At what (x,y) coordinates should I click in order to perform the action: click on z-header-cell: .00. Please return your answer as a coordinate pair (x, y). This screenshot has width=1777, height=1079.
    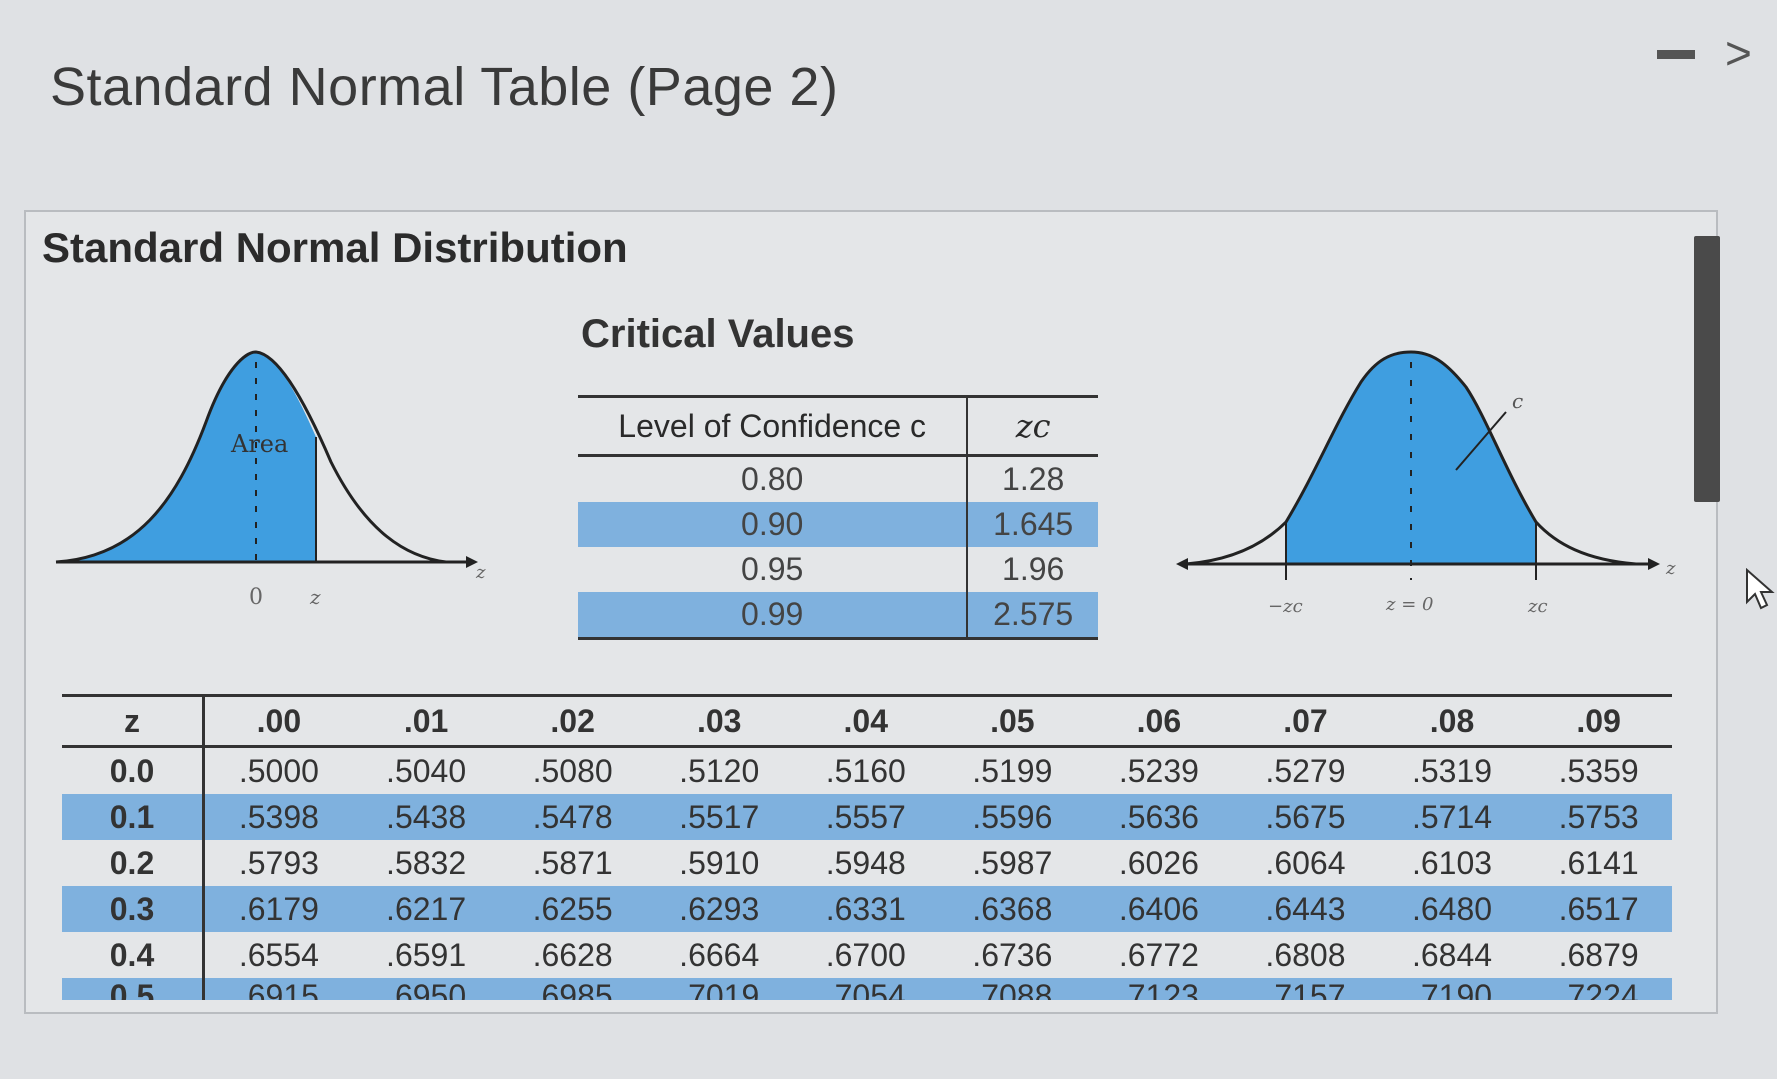
    Looking at the image, I should click on (278, 721).